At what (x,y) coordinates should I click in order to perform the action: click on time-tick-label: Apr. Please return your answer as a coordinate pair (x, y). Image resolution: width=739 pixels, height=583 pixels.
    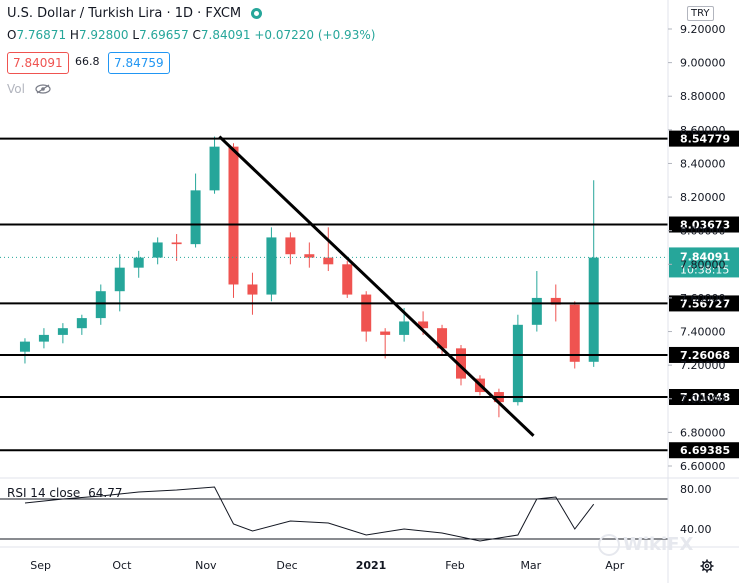
    Looking at the image, I should click on (615, 565).